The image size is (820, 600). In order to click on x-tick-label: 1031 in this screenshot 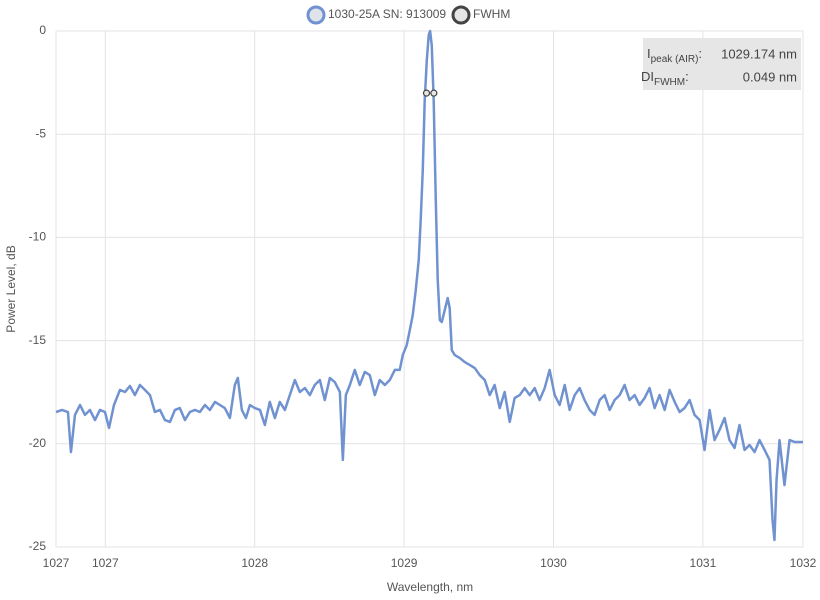, I will do `click(703, 563)`.